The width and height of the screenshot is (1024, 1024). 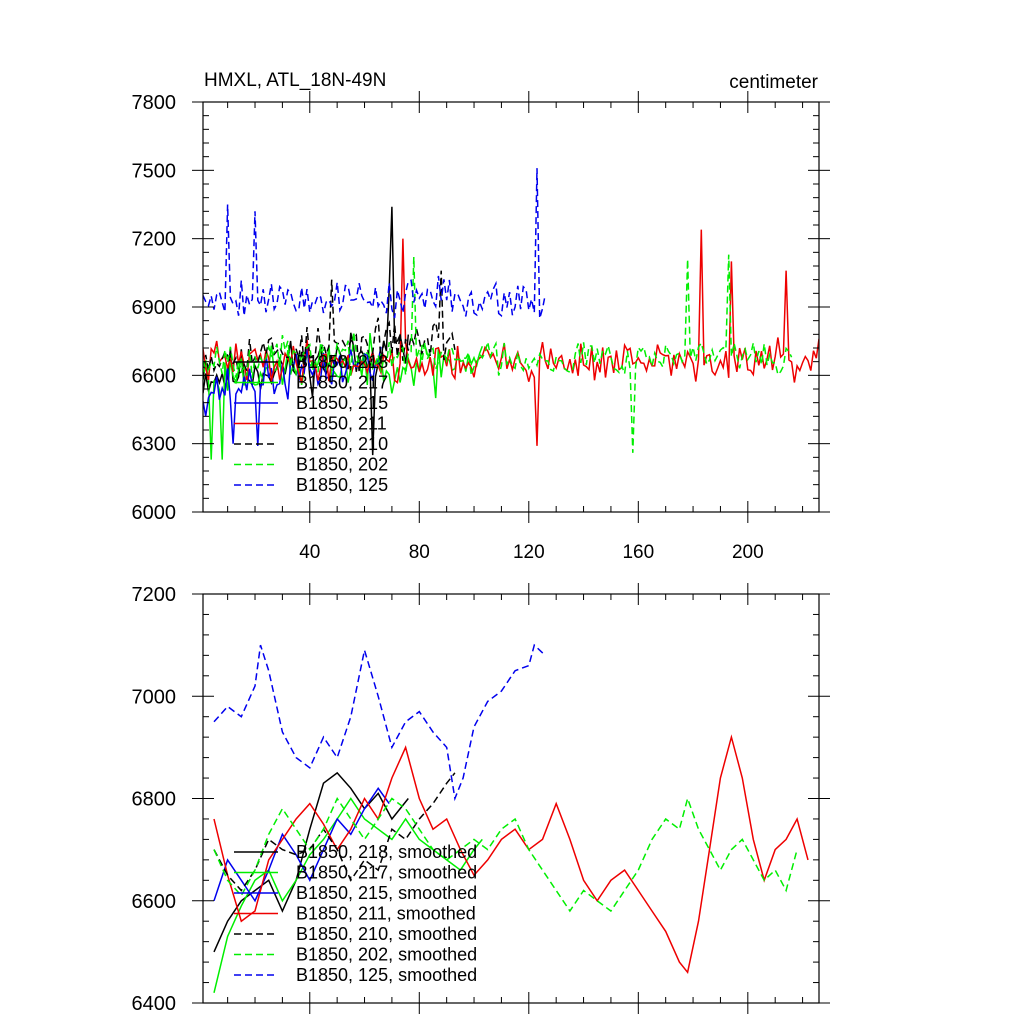 What do you see at coordinates (342, 383) in the screenshot?
I see `legend-label: B1850, 217` at bounding box center [342, 383].